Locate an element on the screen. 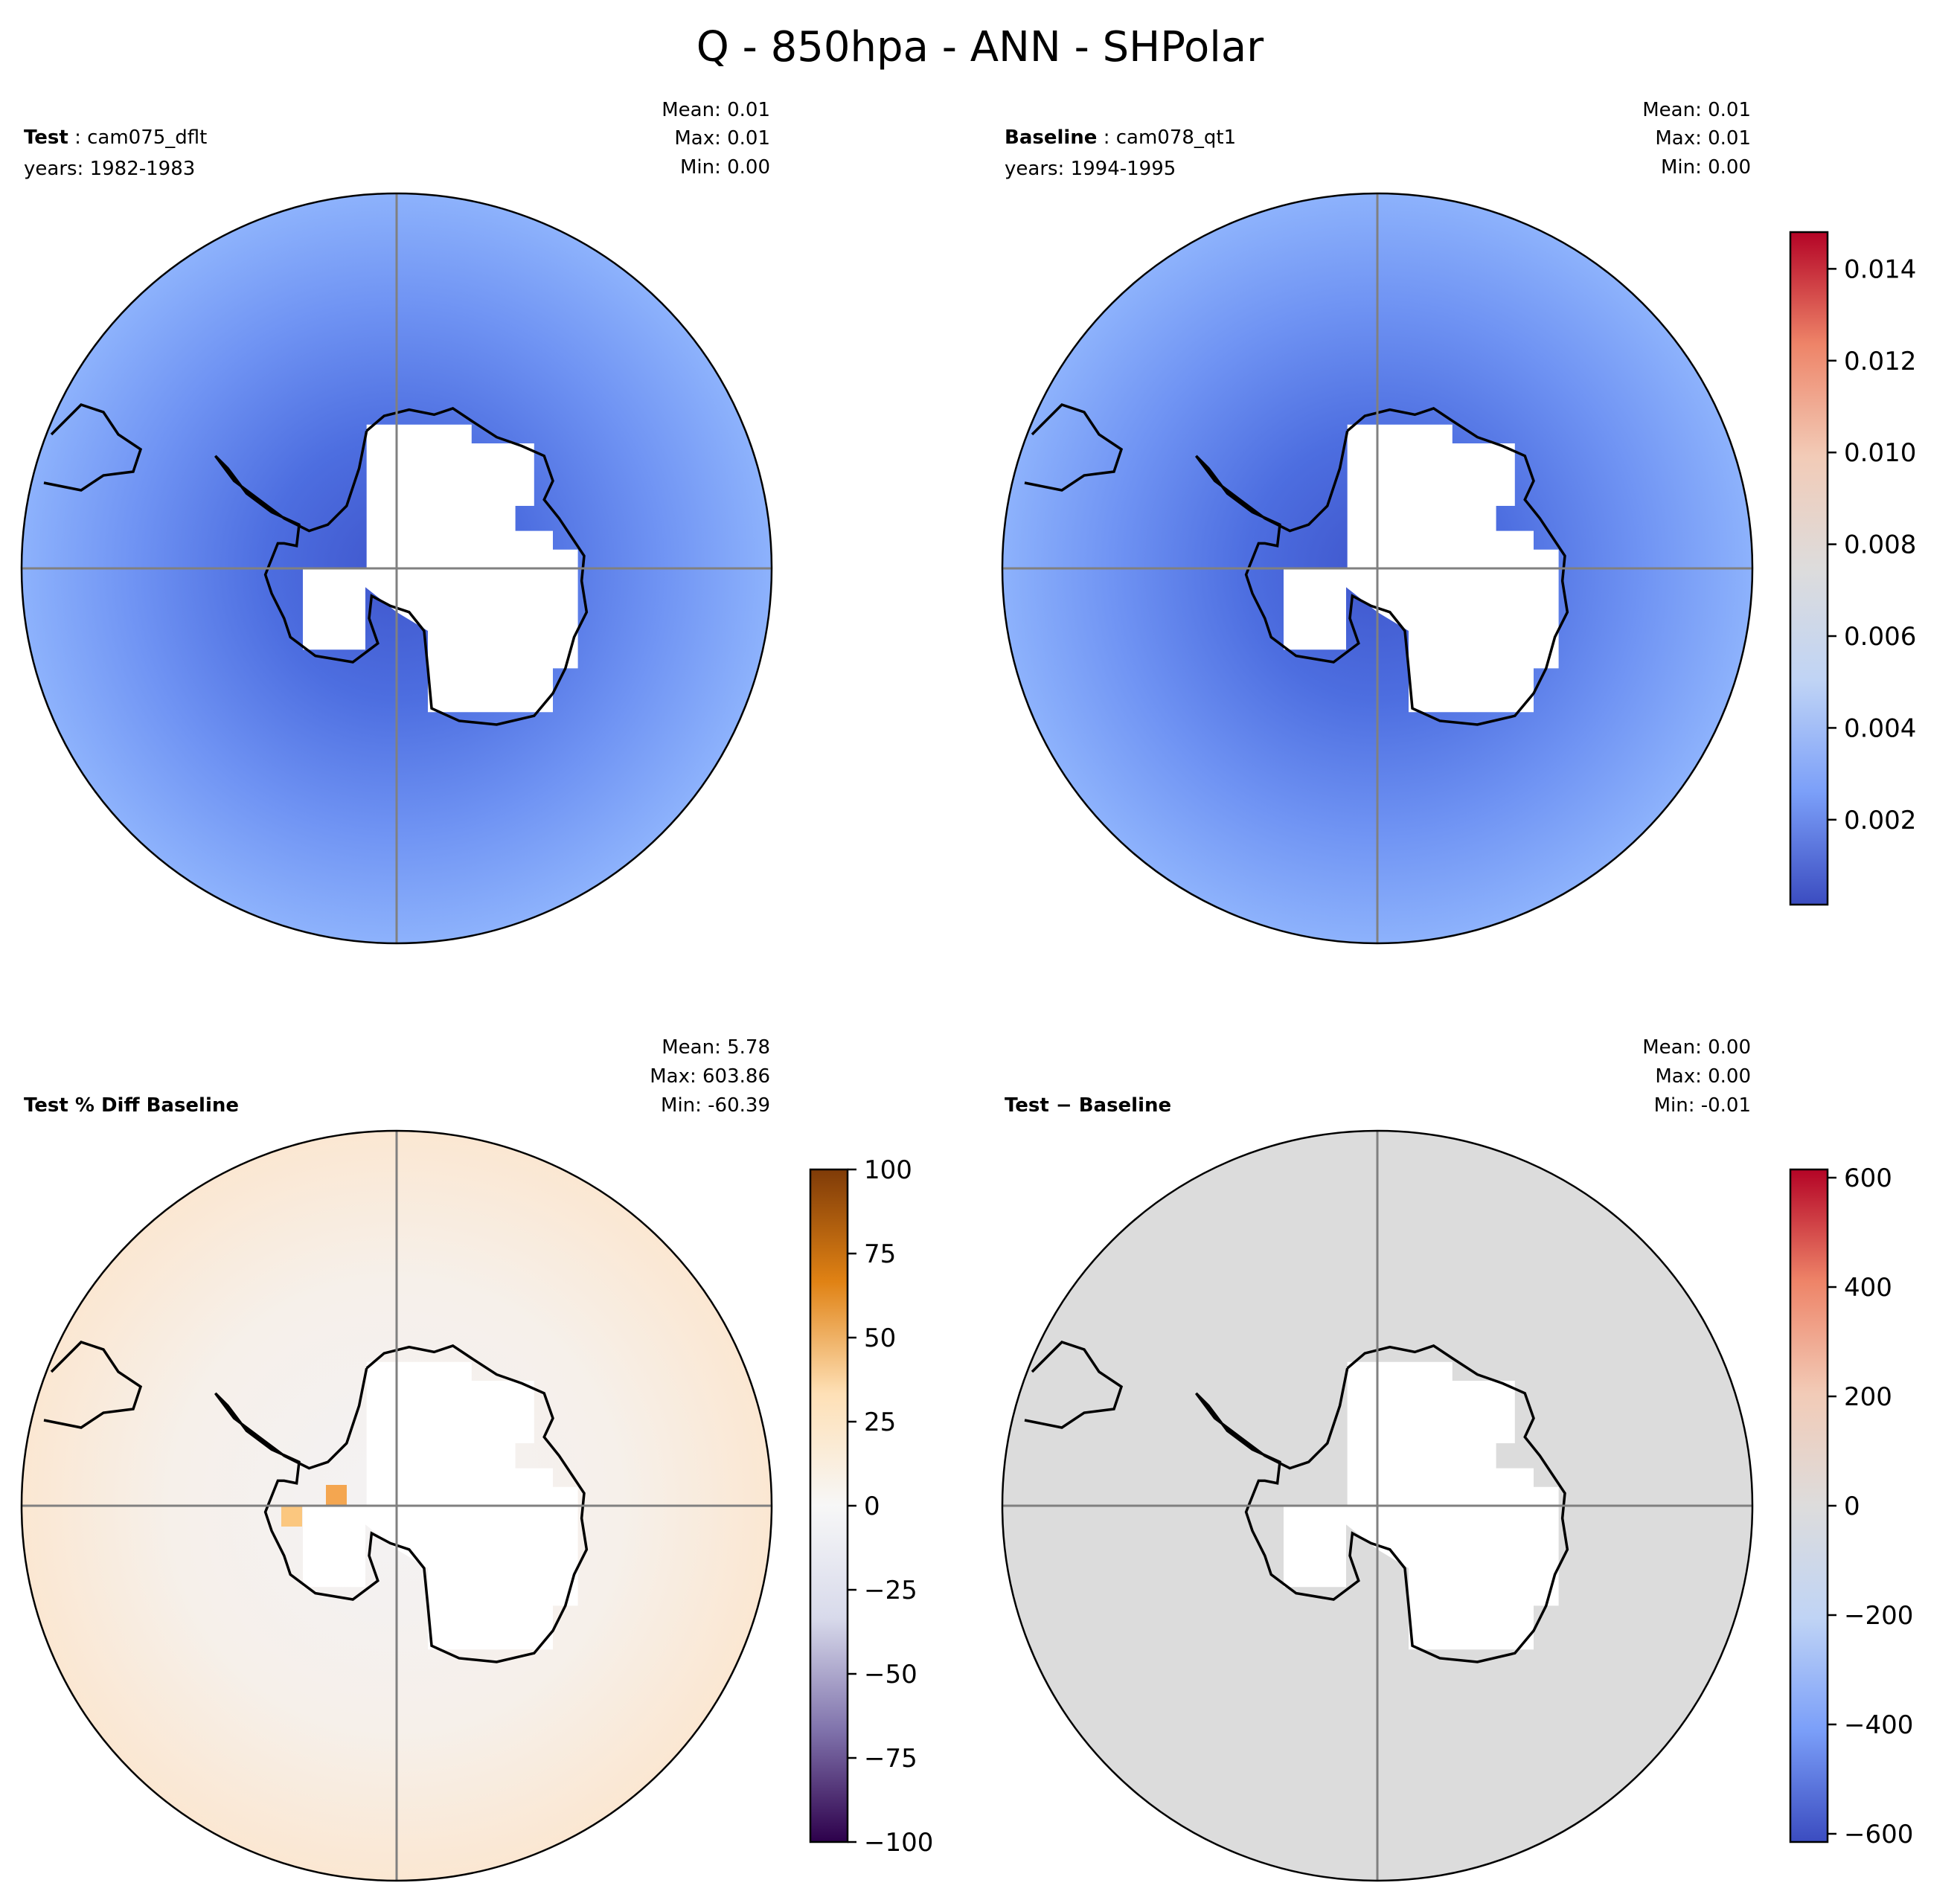 This screenshot has height=1903, width=1960. colorbar-tick-label: 0.014 is located at coordinates (1880, 269).